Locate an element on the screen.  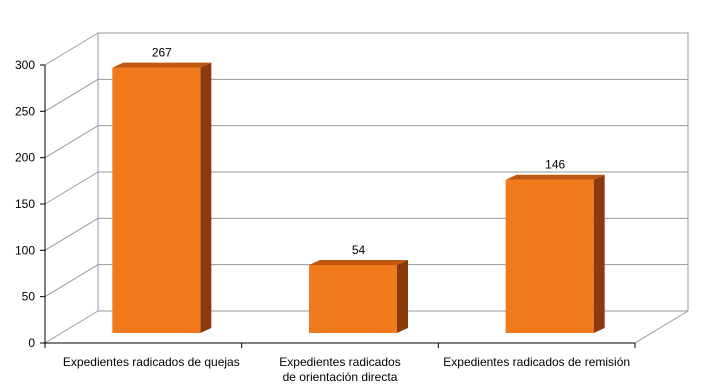
y-tick-label: 150 is located at coordinates (25, 204).